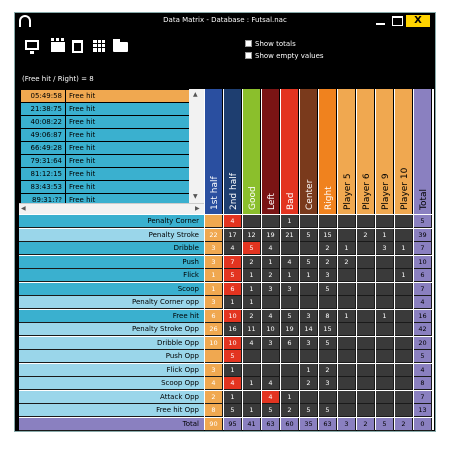 The height and width of the screenshot is (451, 454). What do you see at coordinates (111, 208) in the screenshot?
I see `horizontal-scrollbar: ◀ ▶` at bounding box center [111, 208].